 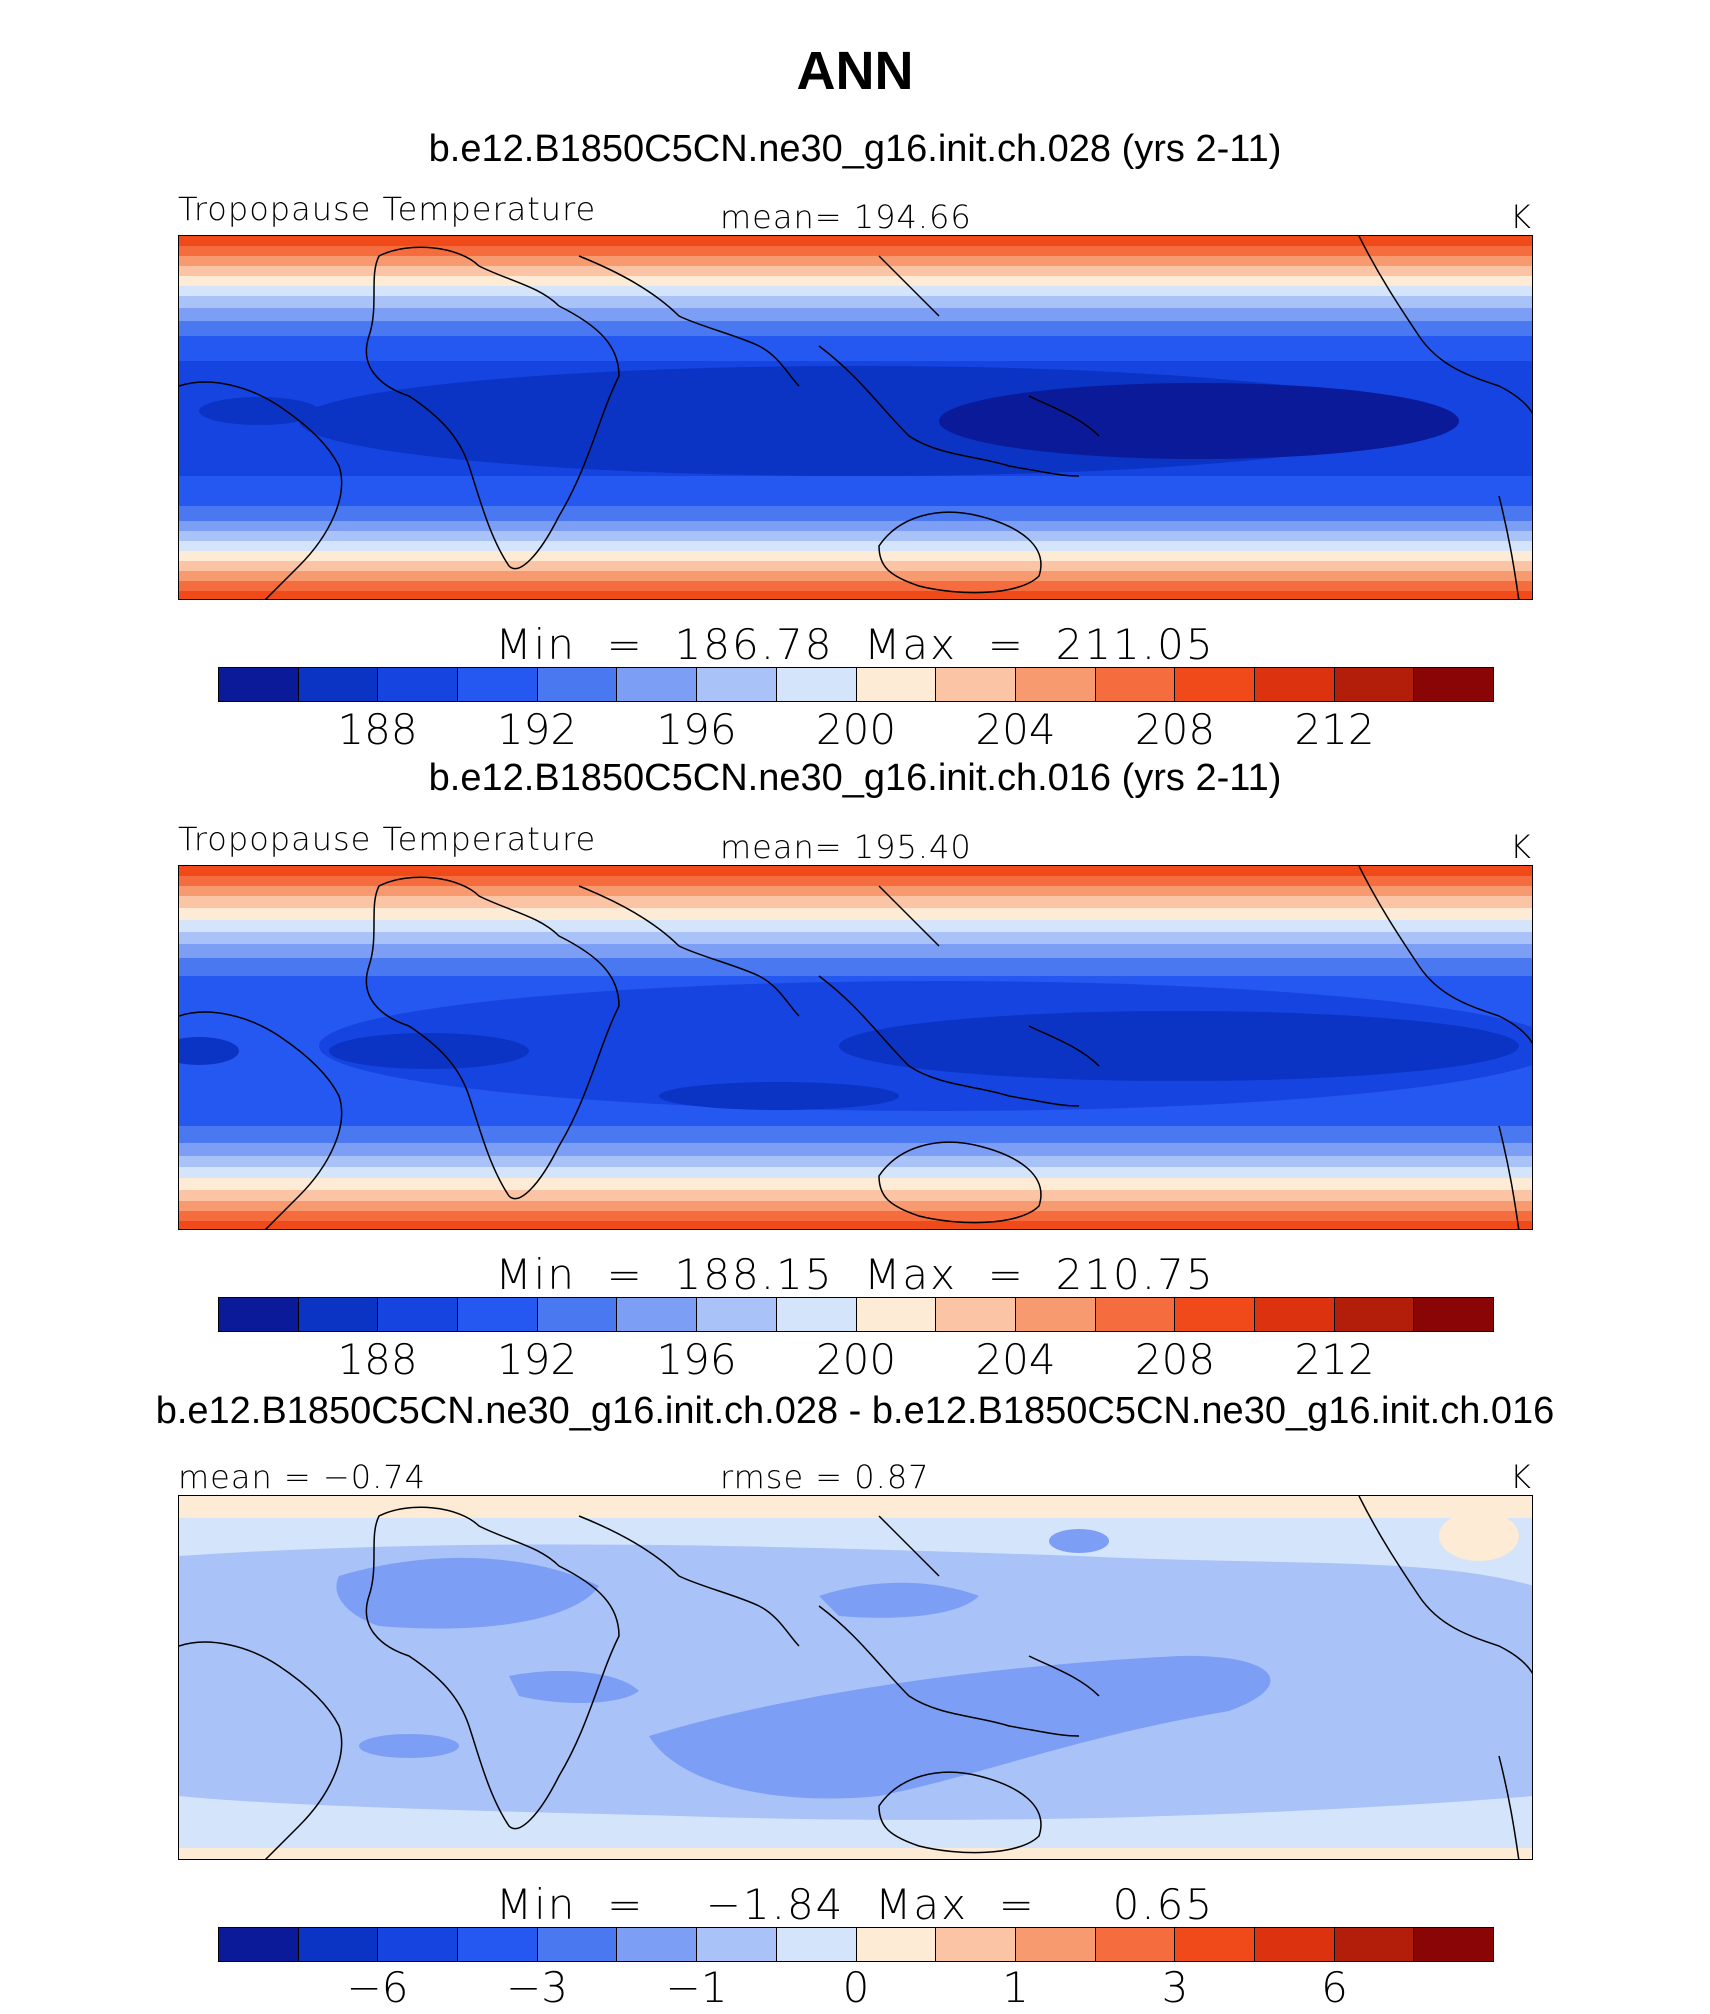 What do you see at coordinates (302, 1477) in the screenshot?
I see `panel3-mean-label: mean = −0.74` at bounding box center [302, 1477].